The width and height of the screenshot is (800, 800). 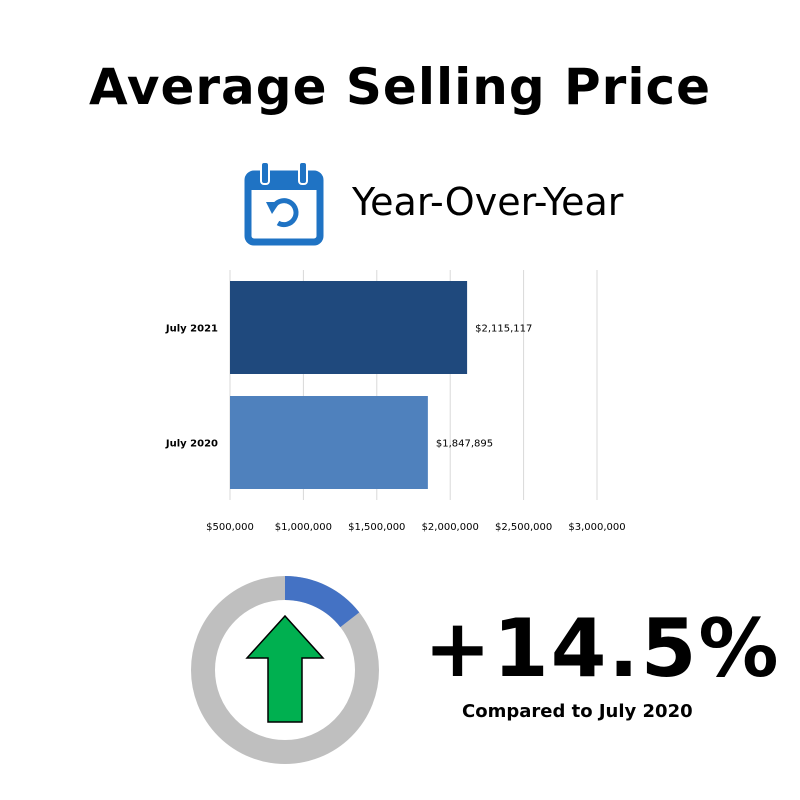 What do you see at coordinates (322, 602) in the screenshot?
I see `donut-fill-arc` at bounding box center [322, 602].